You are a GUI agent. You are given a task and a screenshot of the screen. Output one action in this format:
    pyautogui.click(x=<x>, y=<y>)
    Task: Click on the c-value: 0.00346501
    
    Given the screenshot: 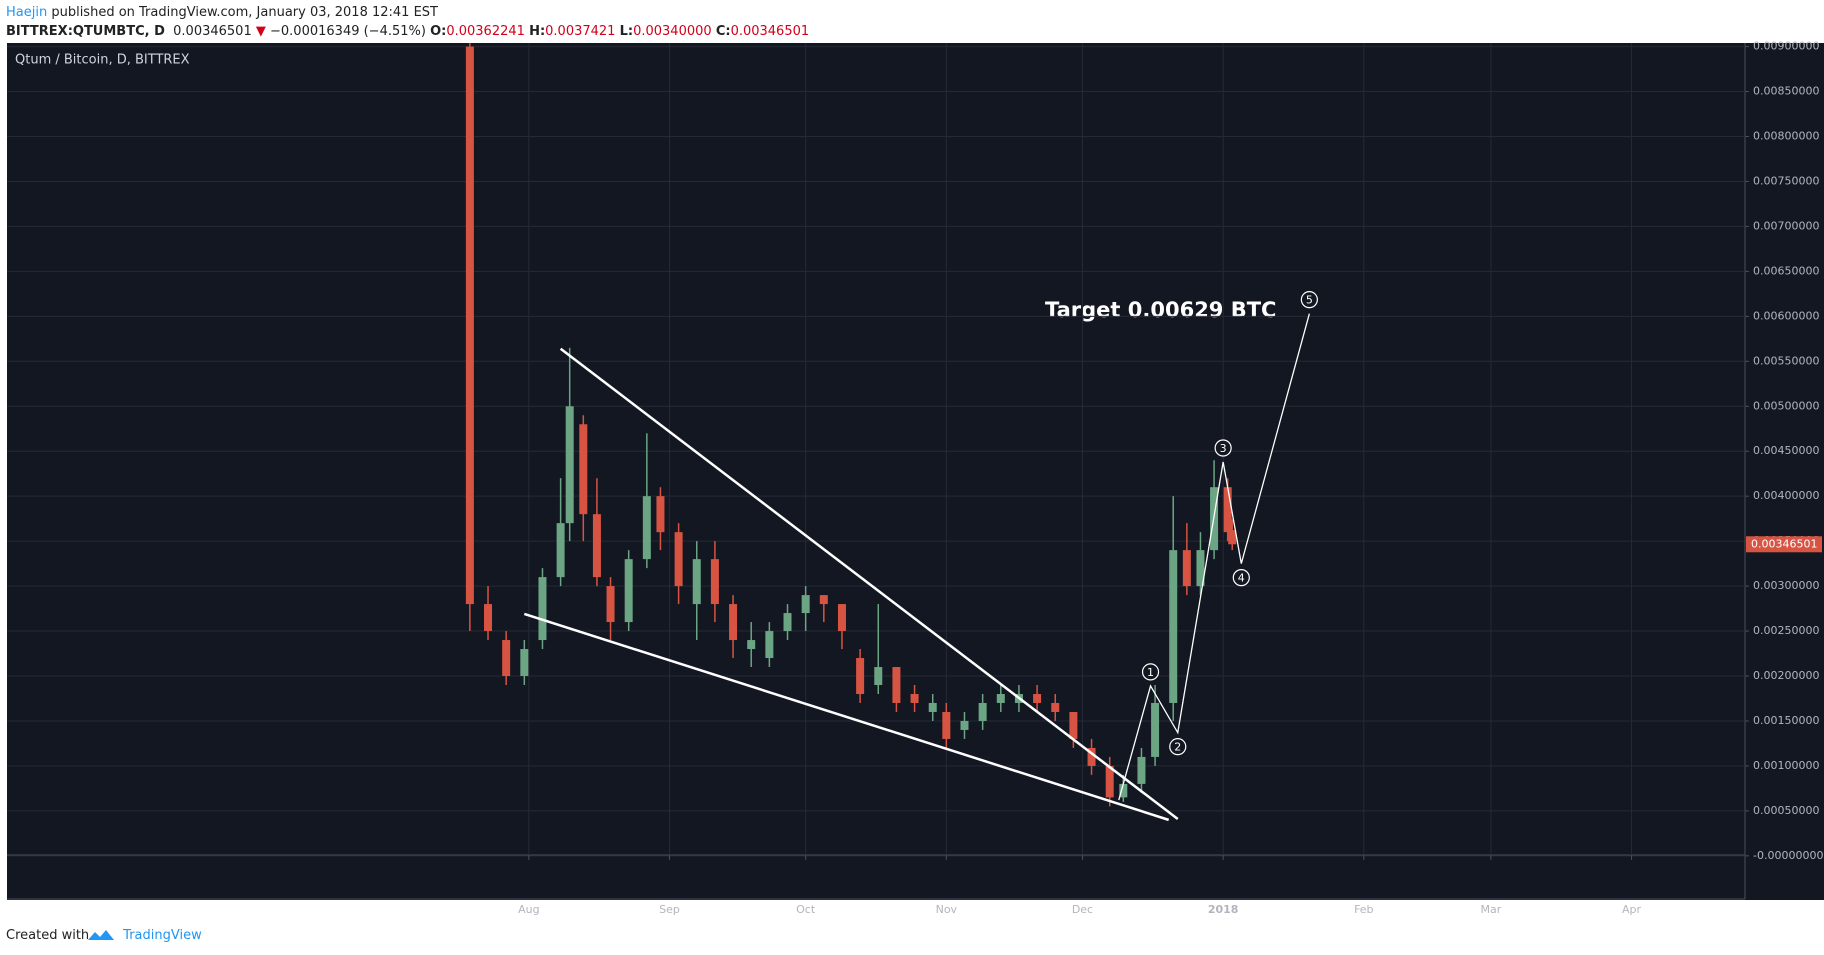 What is the action you would take?
    pyautogui.click(x=770, y=31)
    